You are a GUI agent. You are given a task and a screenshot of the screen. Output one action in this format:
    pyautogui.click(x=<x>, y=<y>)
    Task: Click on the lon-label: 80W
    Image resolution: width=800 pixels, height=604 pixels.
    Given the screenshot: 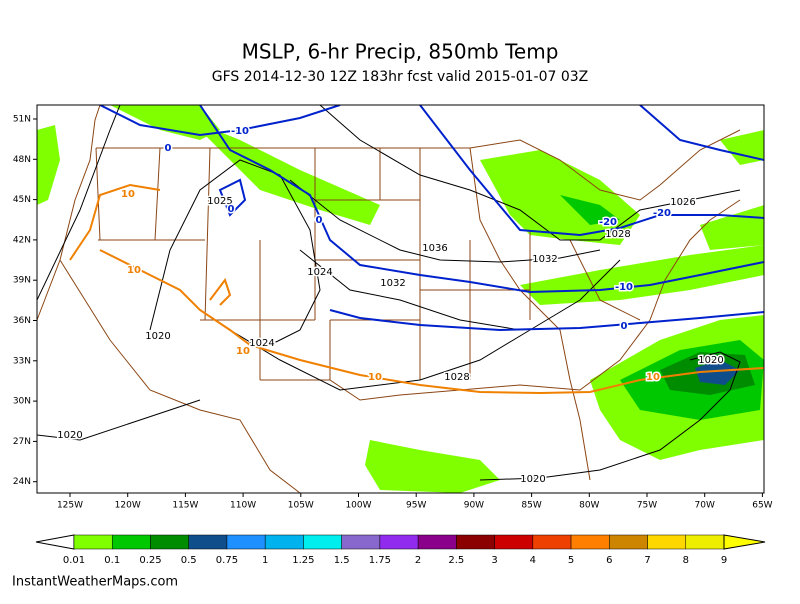 What is the action you would take?
    pyautogui.click(x=589, y=506)
    